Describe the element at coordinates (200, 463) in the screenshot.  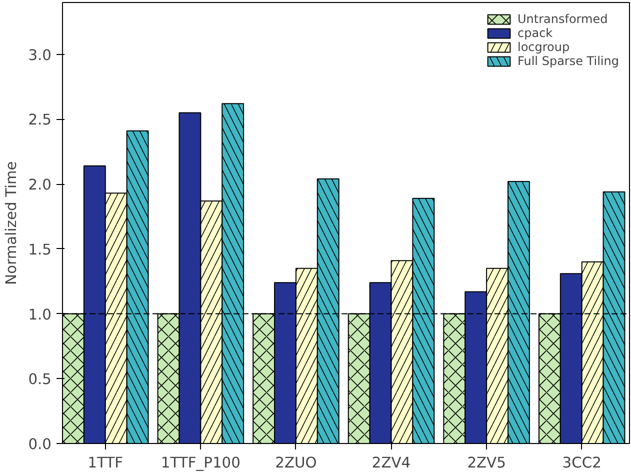
I see `x-tick-label: 1TTF_P100` at that location.